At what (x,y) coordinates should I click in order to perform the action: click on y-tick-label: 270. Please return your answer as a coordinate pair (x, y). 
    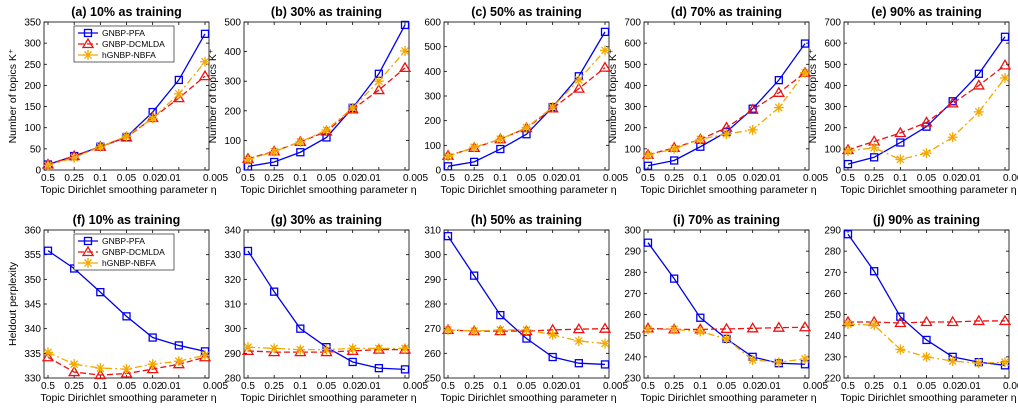
    Looking at the image, I should click on (832, 273).